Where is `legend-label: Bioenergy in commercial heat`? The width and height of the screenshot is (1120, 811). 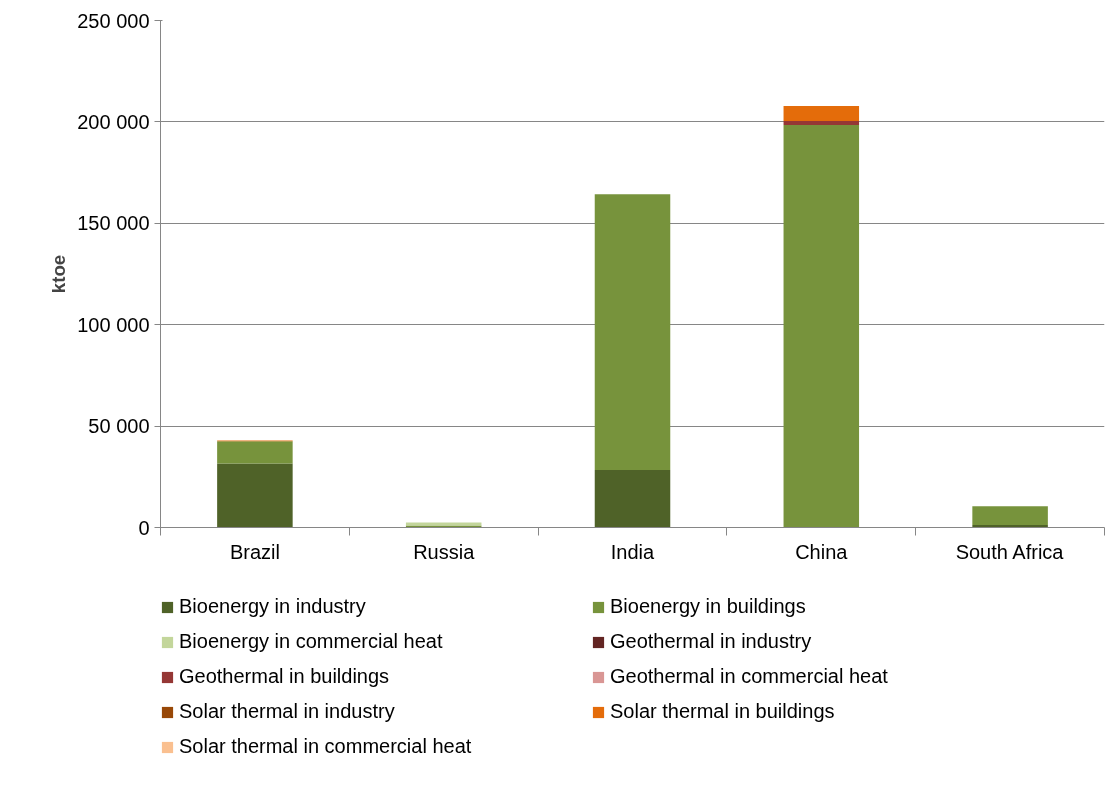 legend-label: Bioenergy in commercial heat is located at coordinates (311, 641).